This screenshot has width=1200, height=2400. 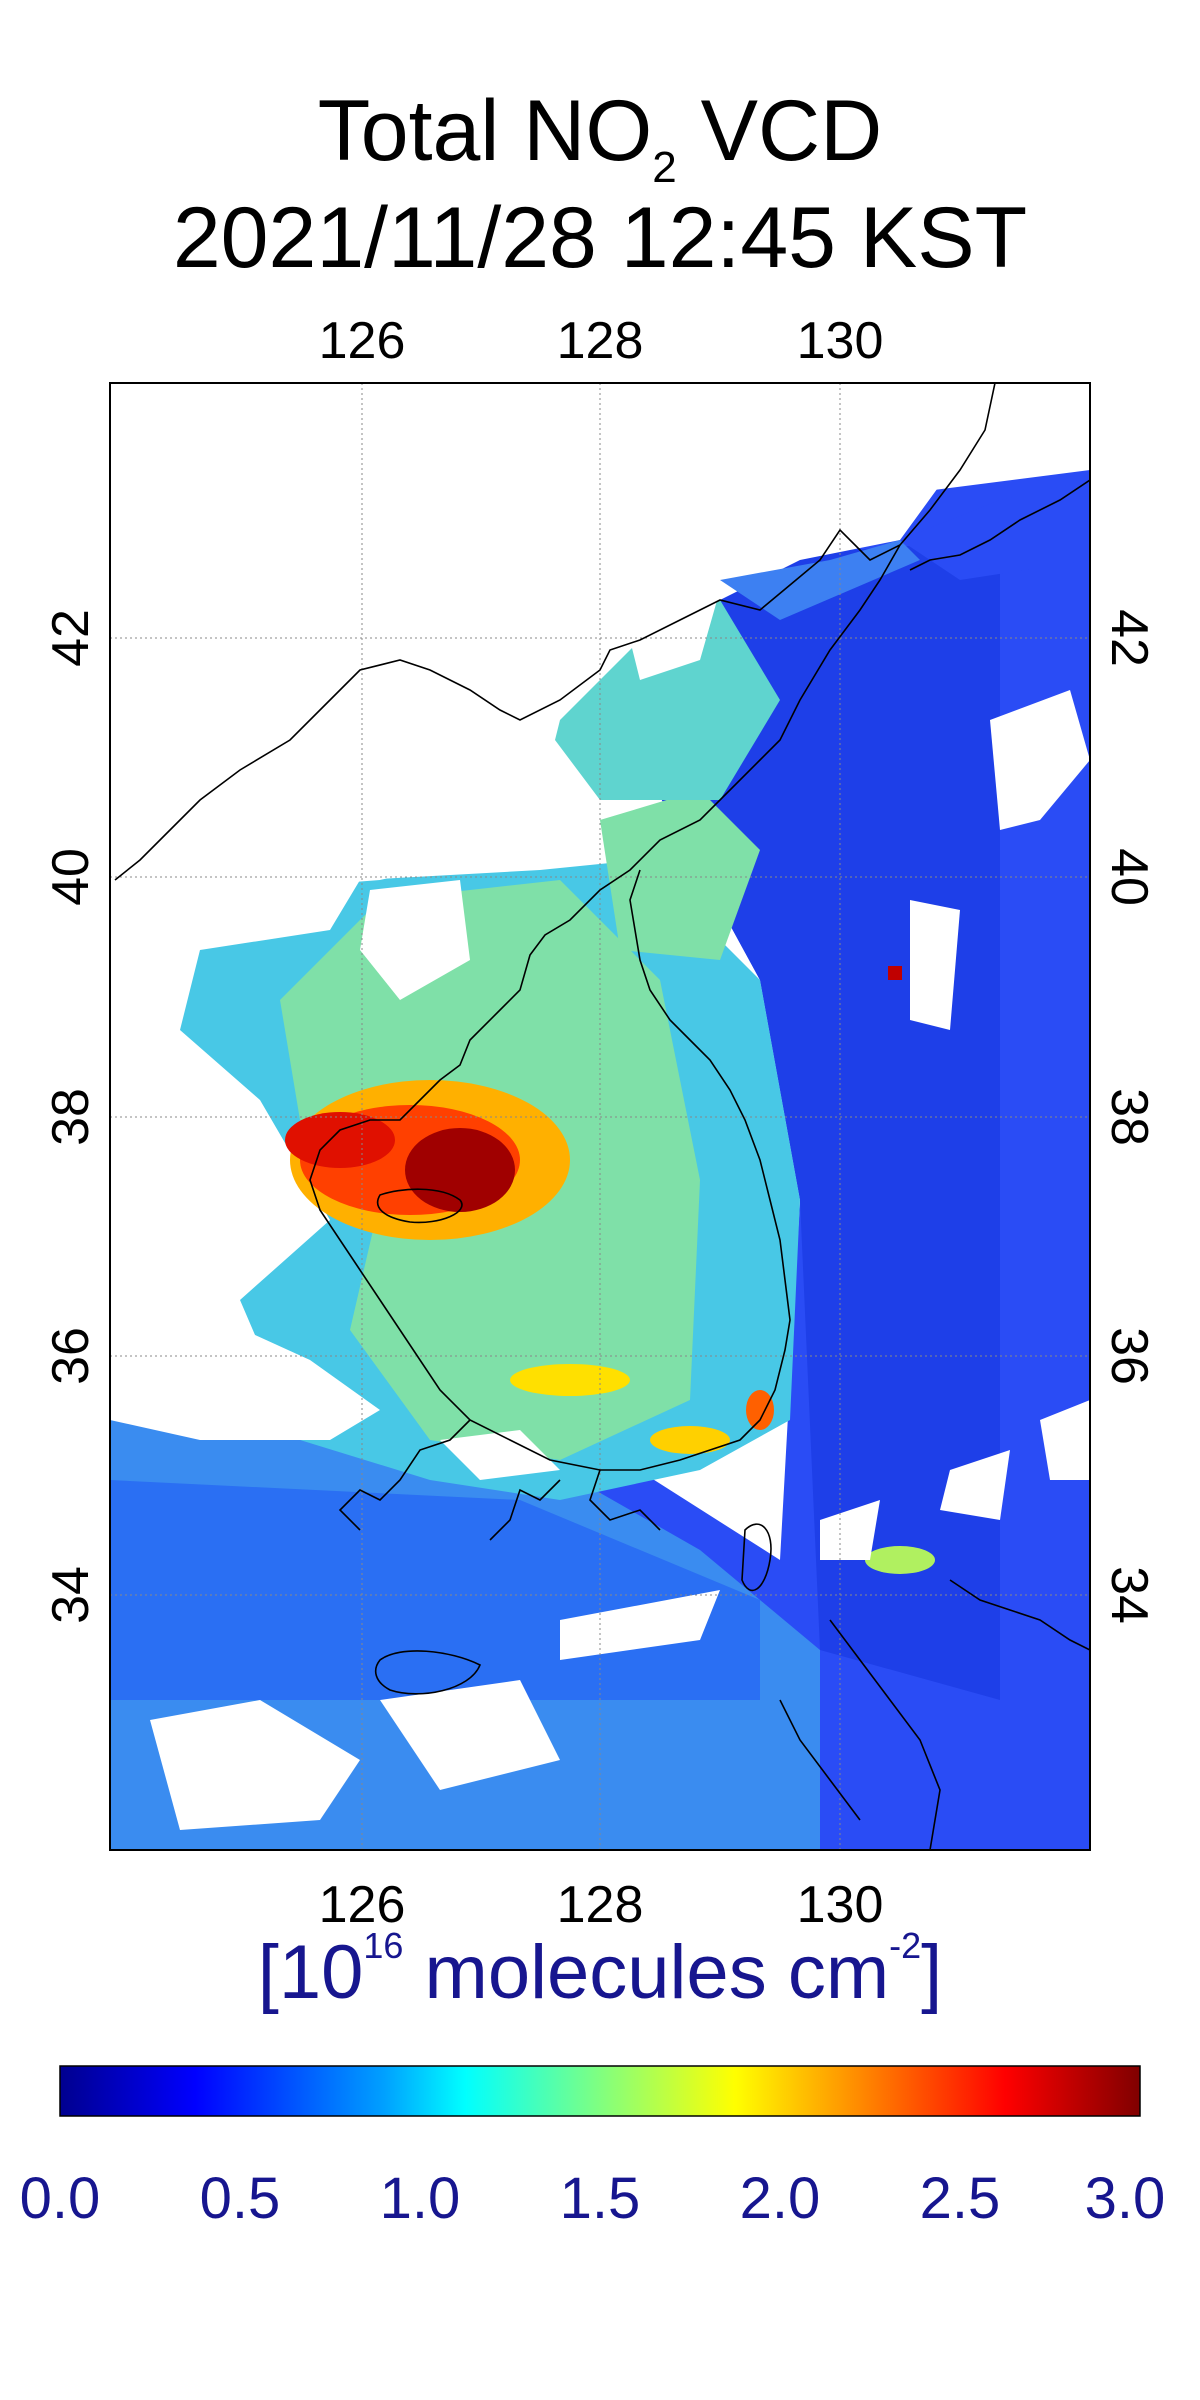 I want to click on lat-tick-right: 40, so click(x=1129, y=877).